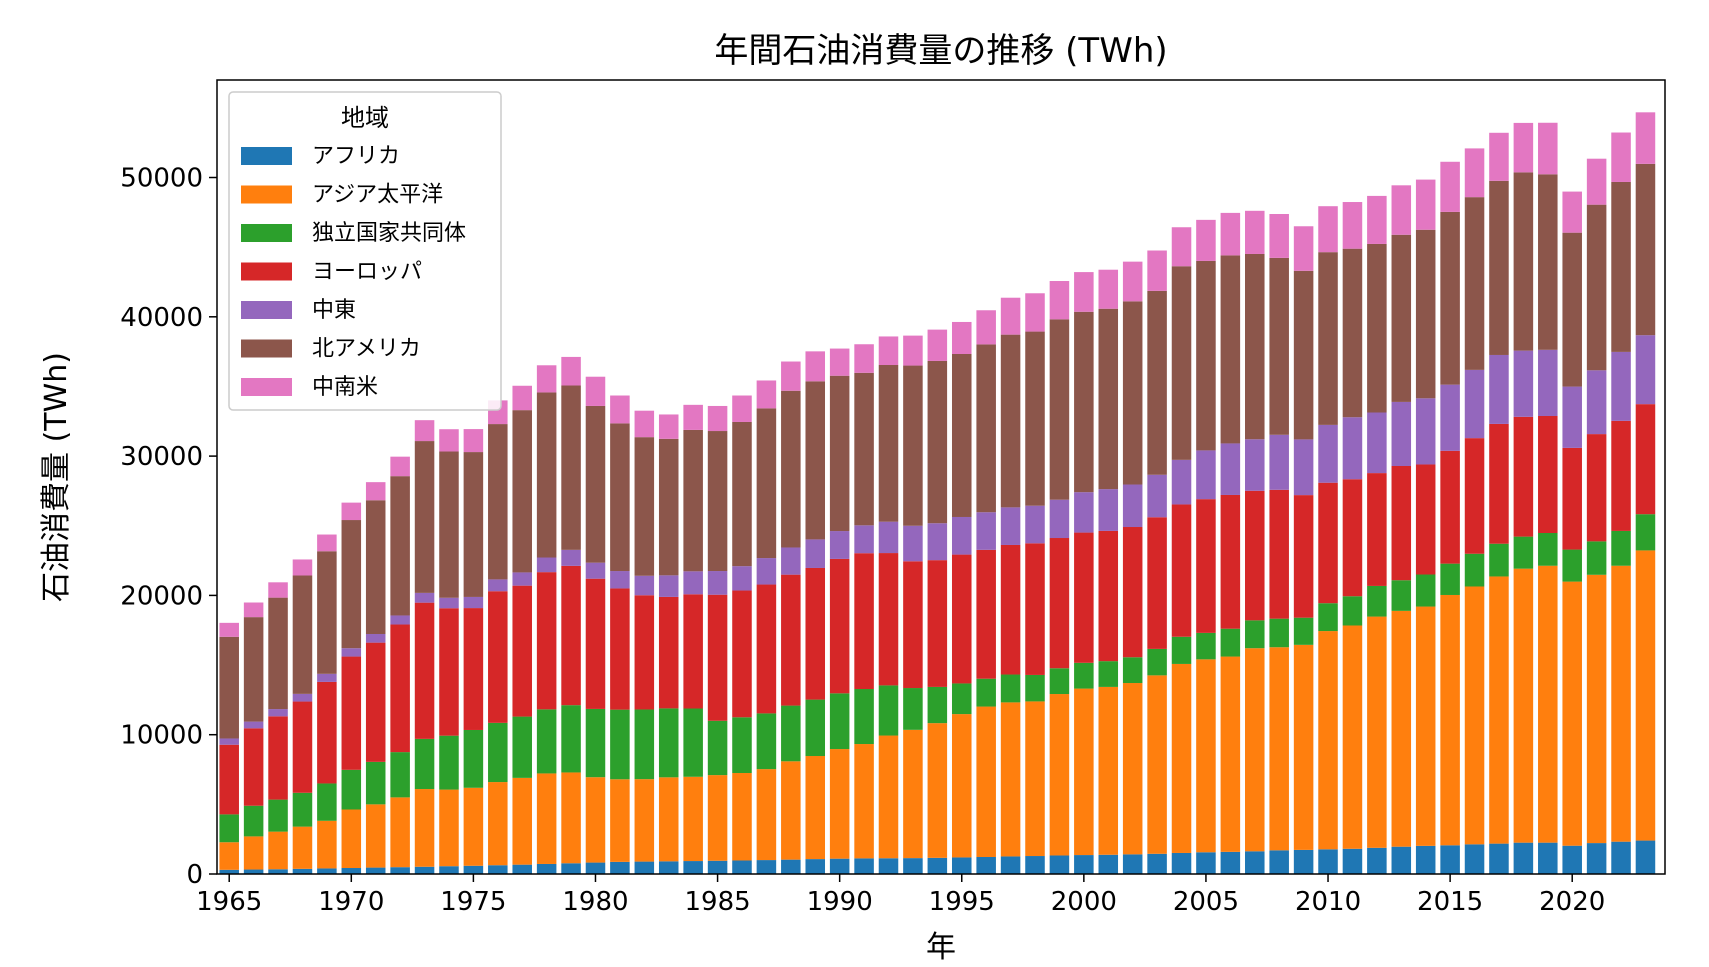 Image resolution: width=1709 pixels, height=967 pixels. Describe the element at coordinates (229, 779) in the screenshot. I see `bar-3-1965` at that location.